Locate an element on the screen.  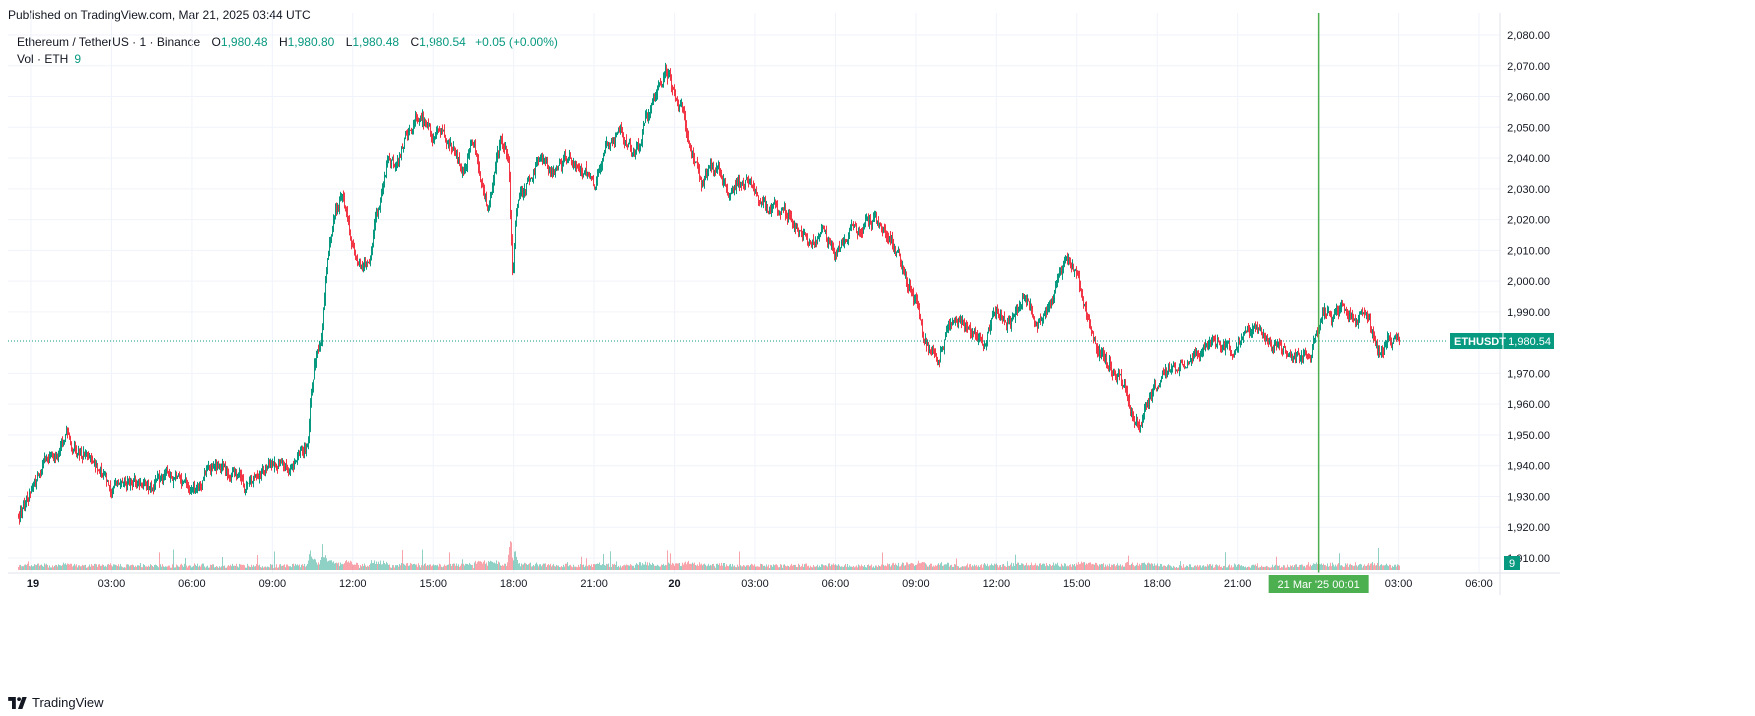
crosshair-time-label: 21 Mar '25 00:01 is located at coordinates (1318, 584).